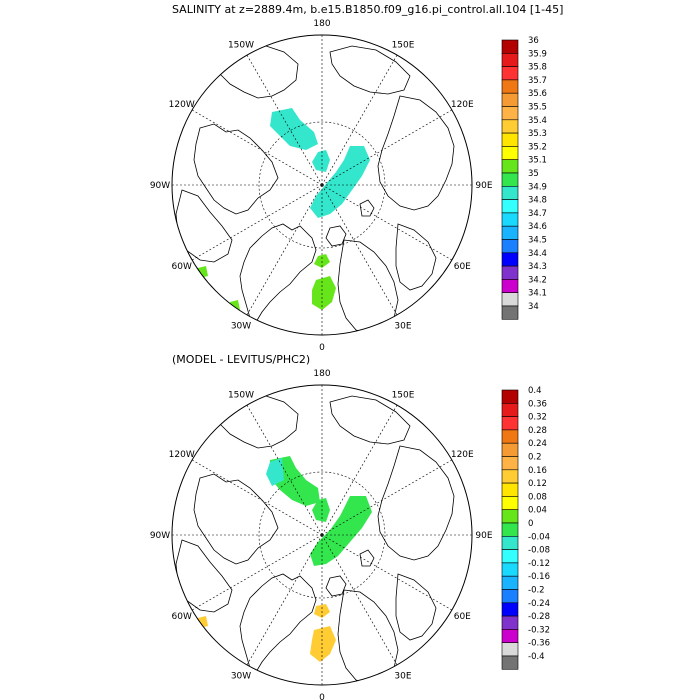 The height and width of the screenshot is (700, 700). Describe the element at coordinates (537, 121) in the screenshot. I see `colorbar-label: 35.4` at that location.